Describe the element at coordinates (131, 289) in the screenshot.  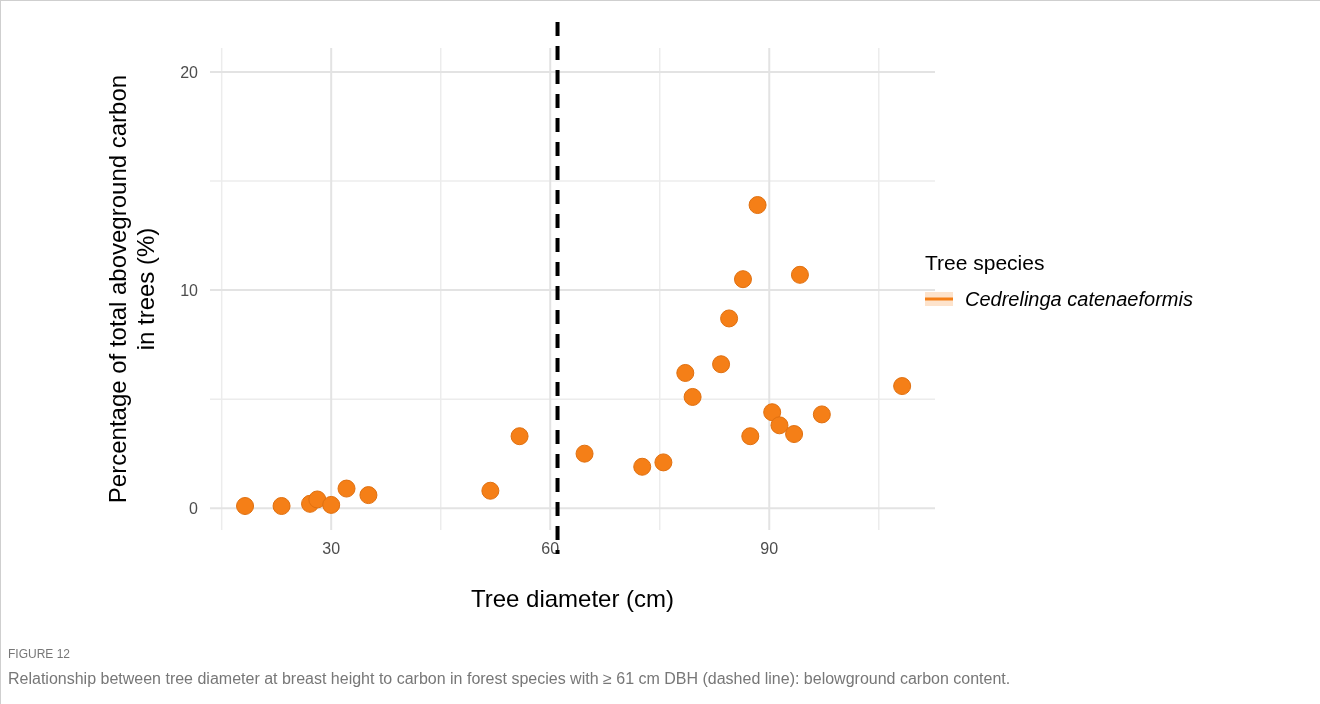
I see `y-axis-title: Percentage of total aboveground carbon in trees (%)` at that location.